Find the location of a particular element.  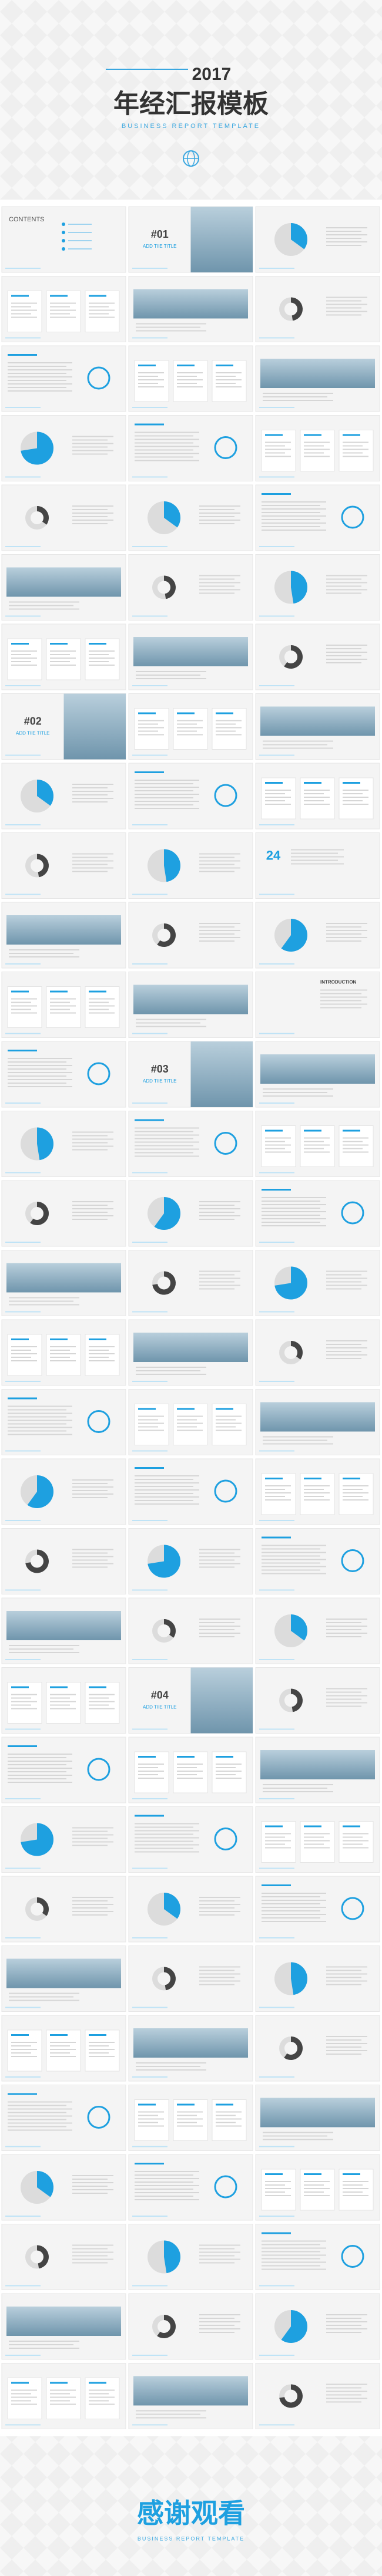

pie-hole is located at coordinates (37, 517).